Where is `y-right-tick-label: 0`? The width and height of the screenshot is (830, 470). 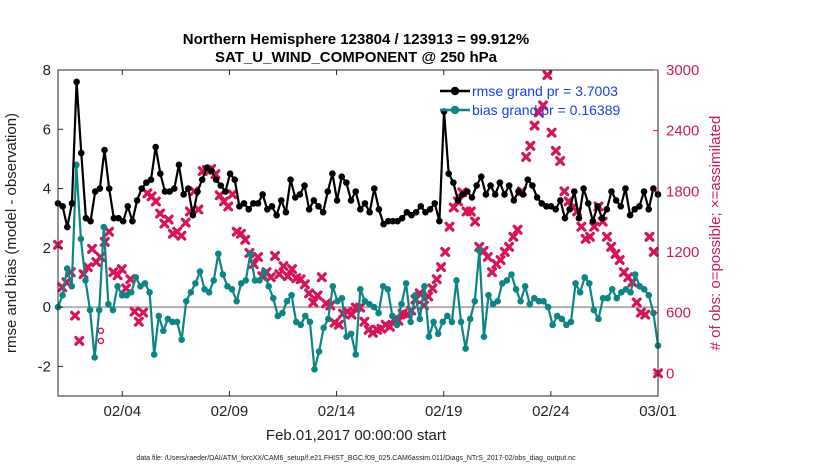
y-right-tick-label: 0 is located at coordinates (670, 373).